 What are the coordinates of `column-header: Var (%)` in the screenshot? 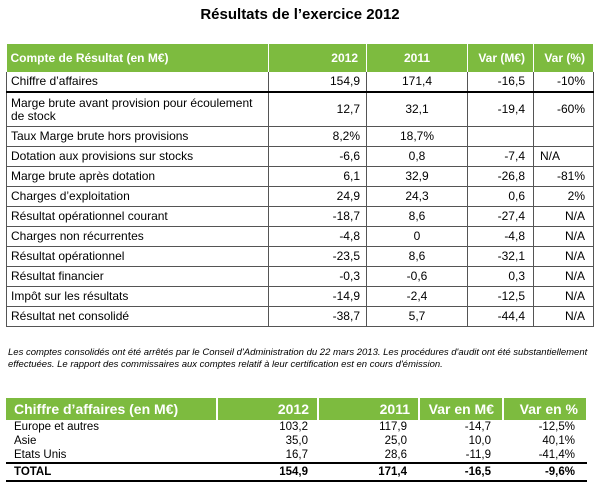 It's located at (563, 58).